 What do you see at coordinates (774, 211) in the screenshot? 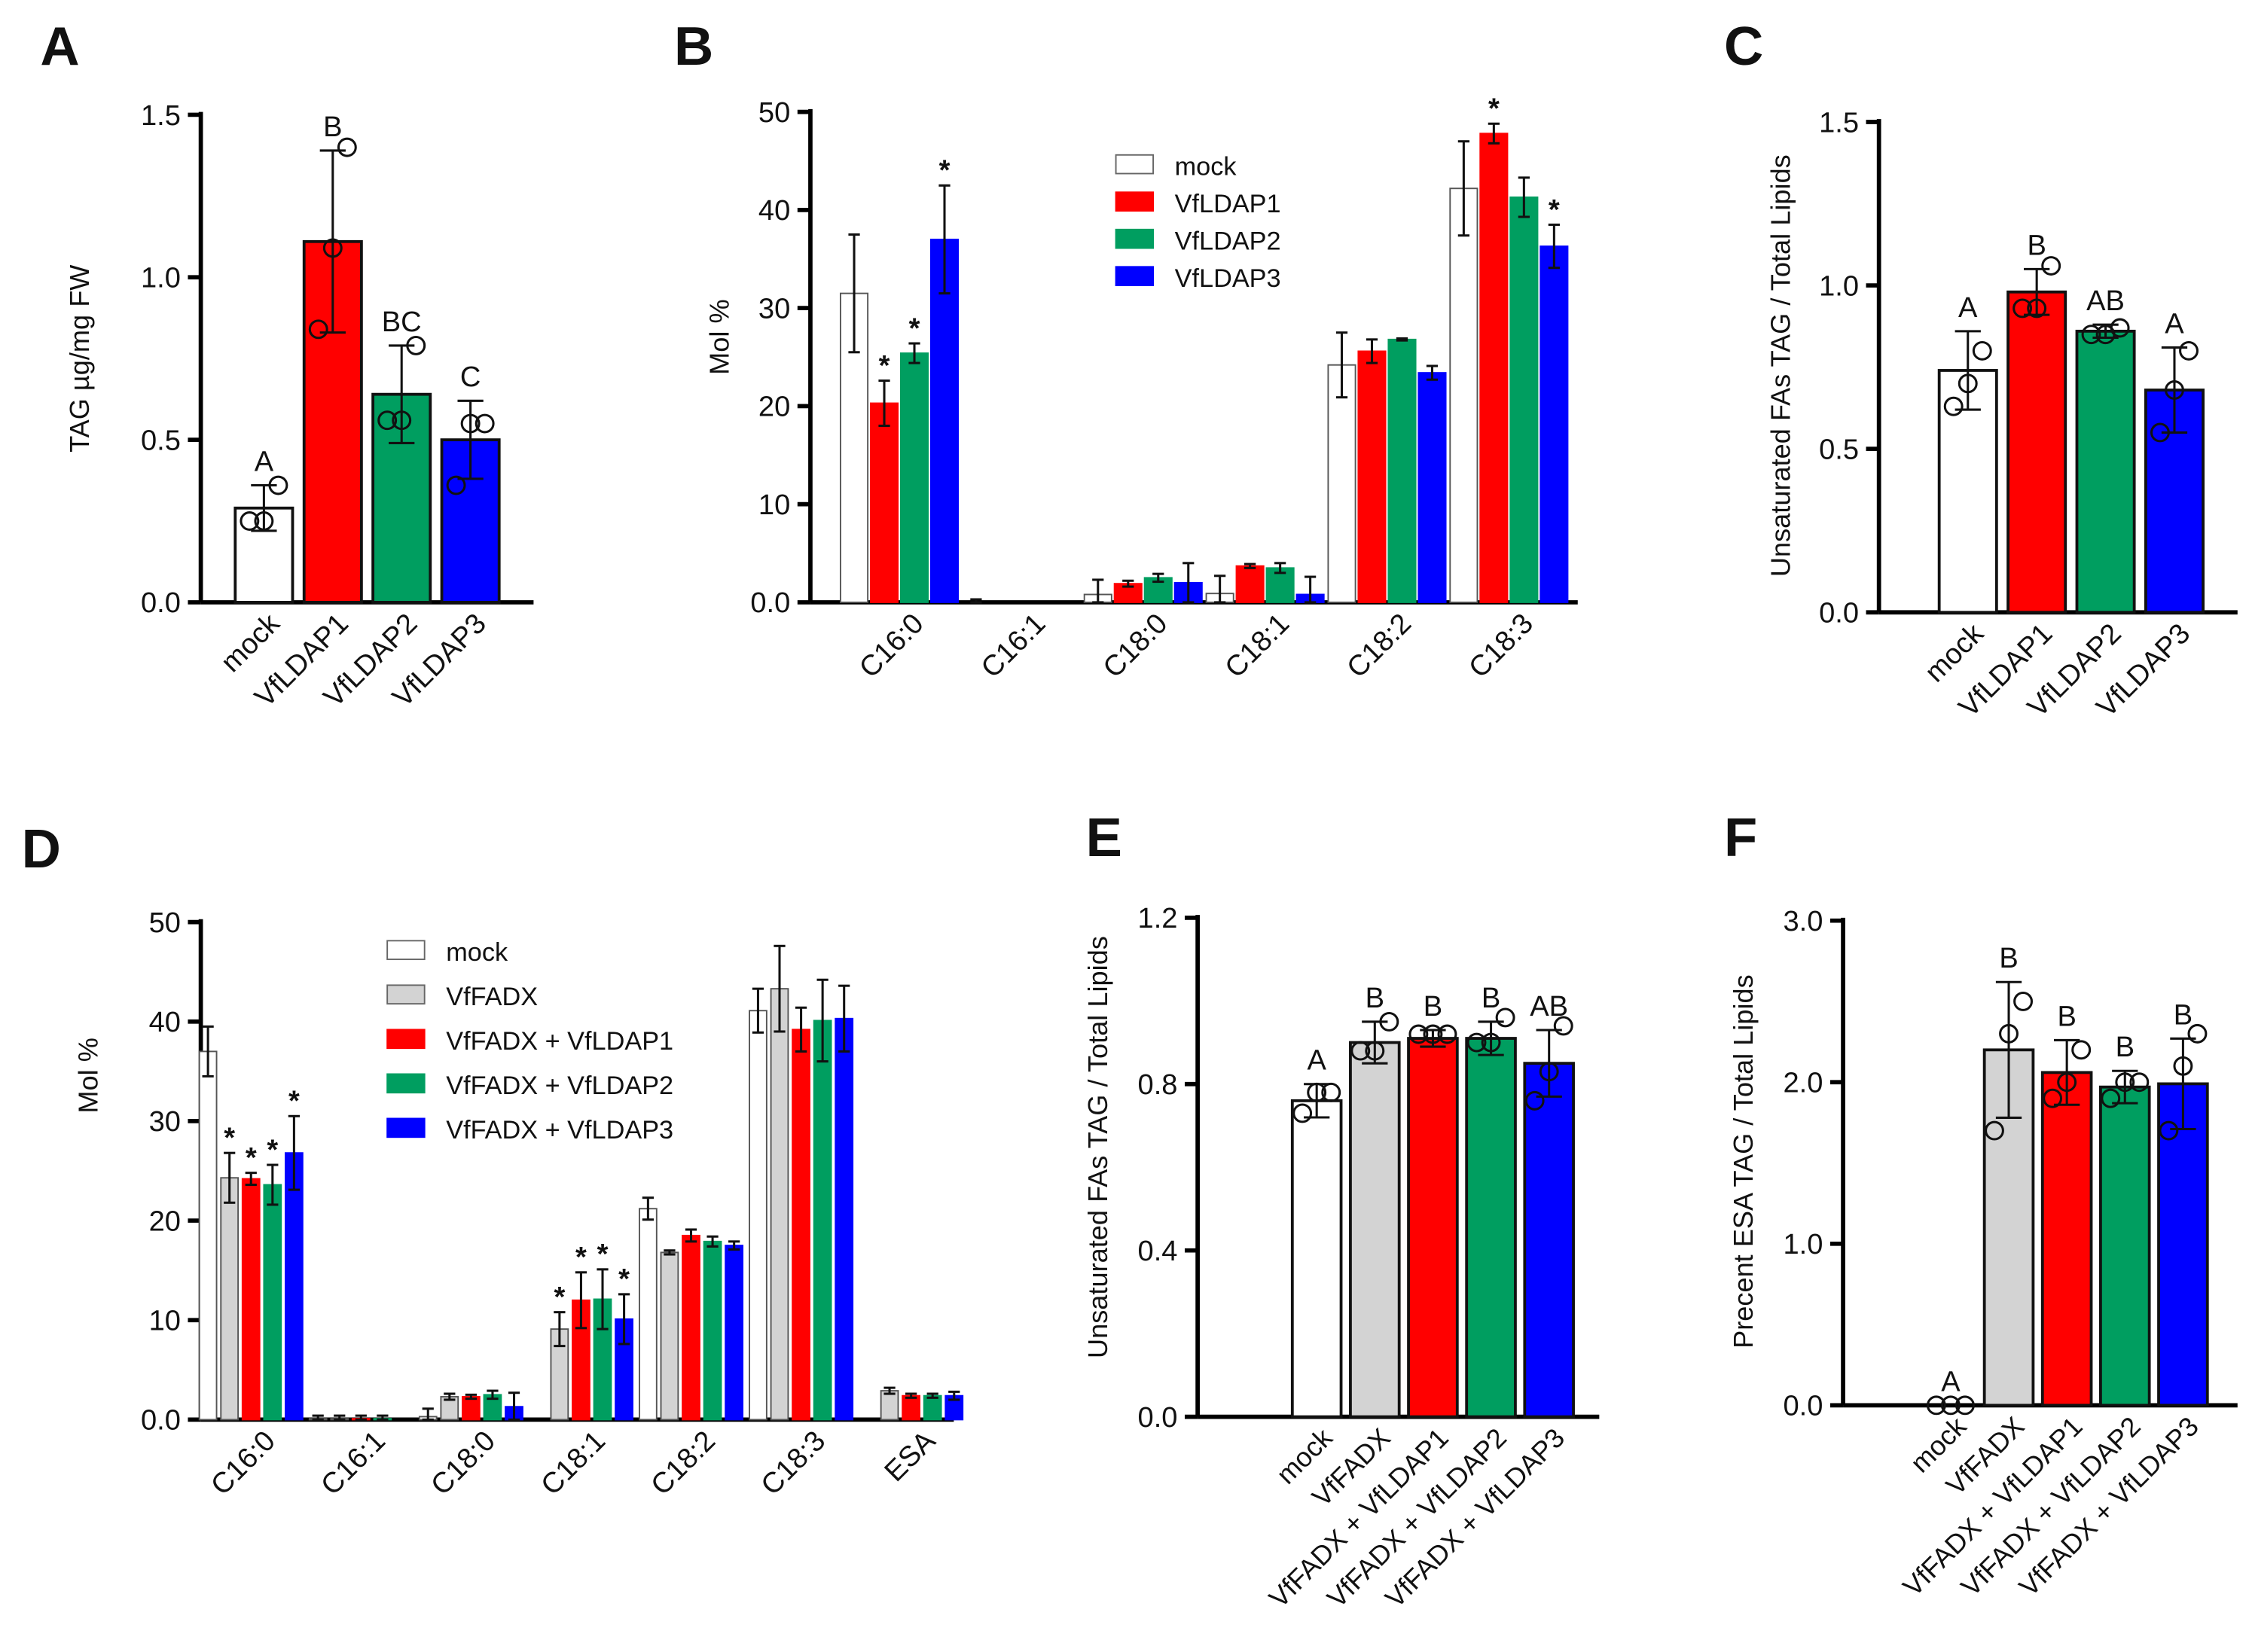
I see `y-tick-label: 40` at bounding box center [774, 211].